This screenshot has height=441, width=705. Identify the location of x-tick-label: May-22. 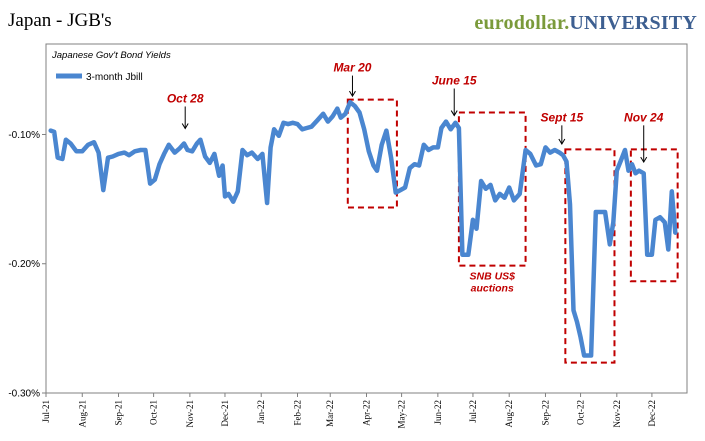
(402, 414).